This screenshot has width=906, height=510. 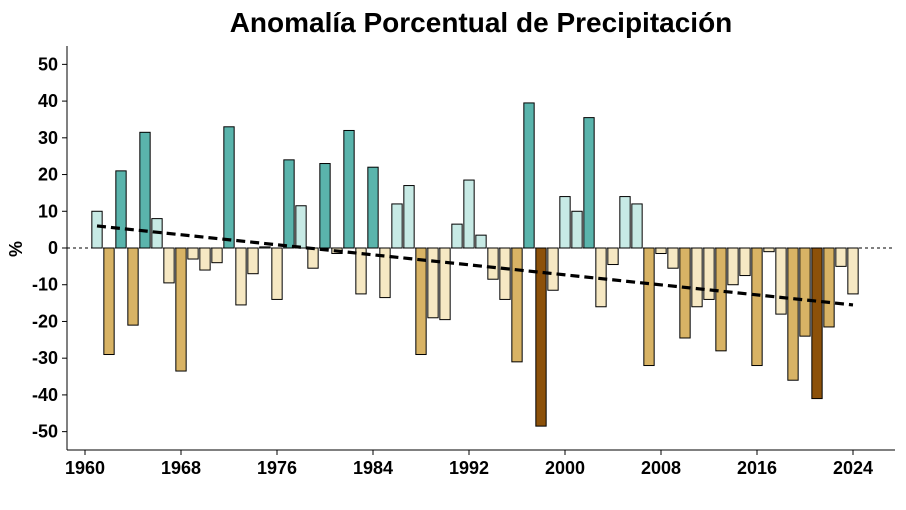 What do you see at coordinates (181, 309) in the screenshot?
I see `bar-1968` at bounding box center [181, 309].